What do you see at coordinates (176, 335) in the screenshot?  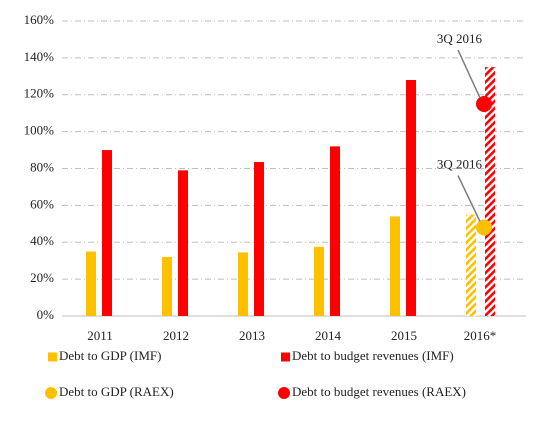 I see `x-tick-label: 2012` at bounding box center [176, 335].